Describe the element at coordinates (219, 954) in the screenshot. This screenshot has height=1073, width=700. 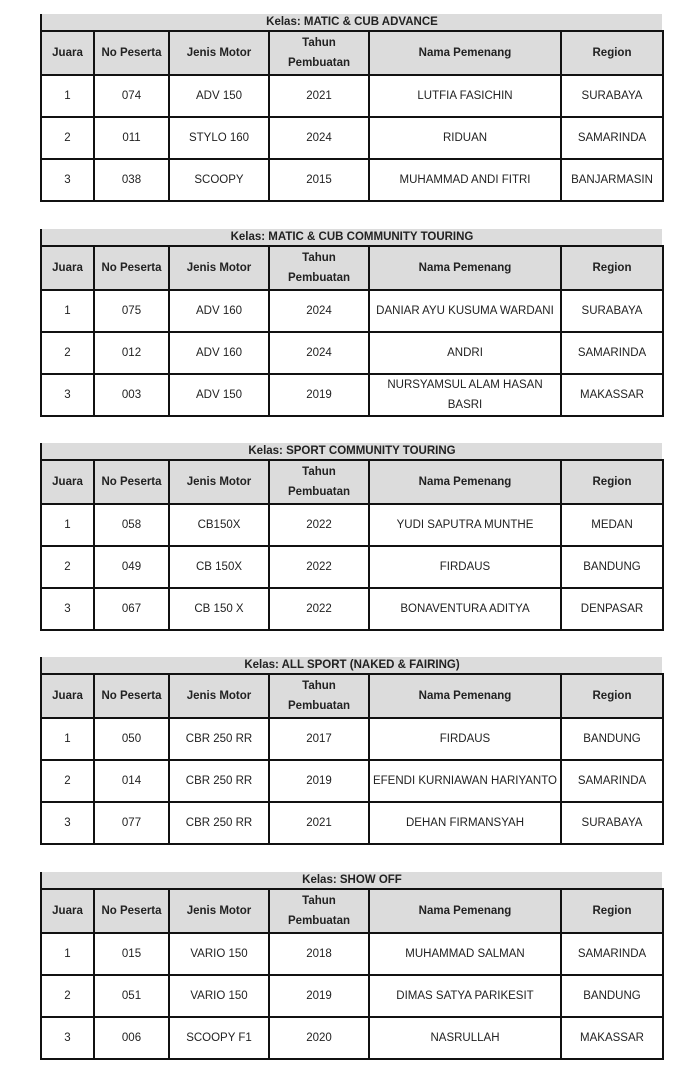
I see `table-cell: VARIO 150` at that location.